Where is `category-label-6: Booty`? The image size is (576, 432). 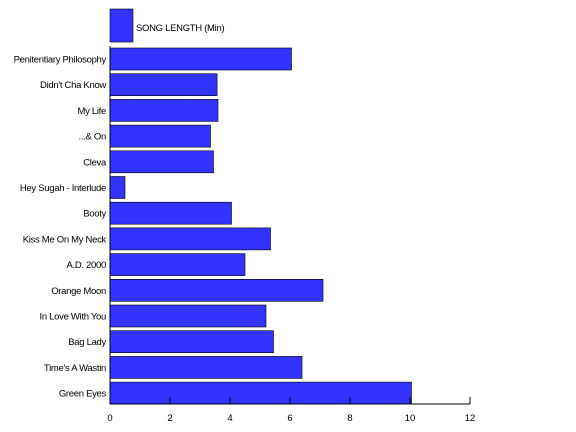
category-label-6: Booty is located at coordinates (94, 214).